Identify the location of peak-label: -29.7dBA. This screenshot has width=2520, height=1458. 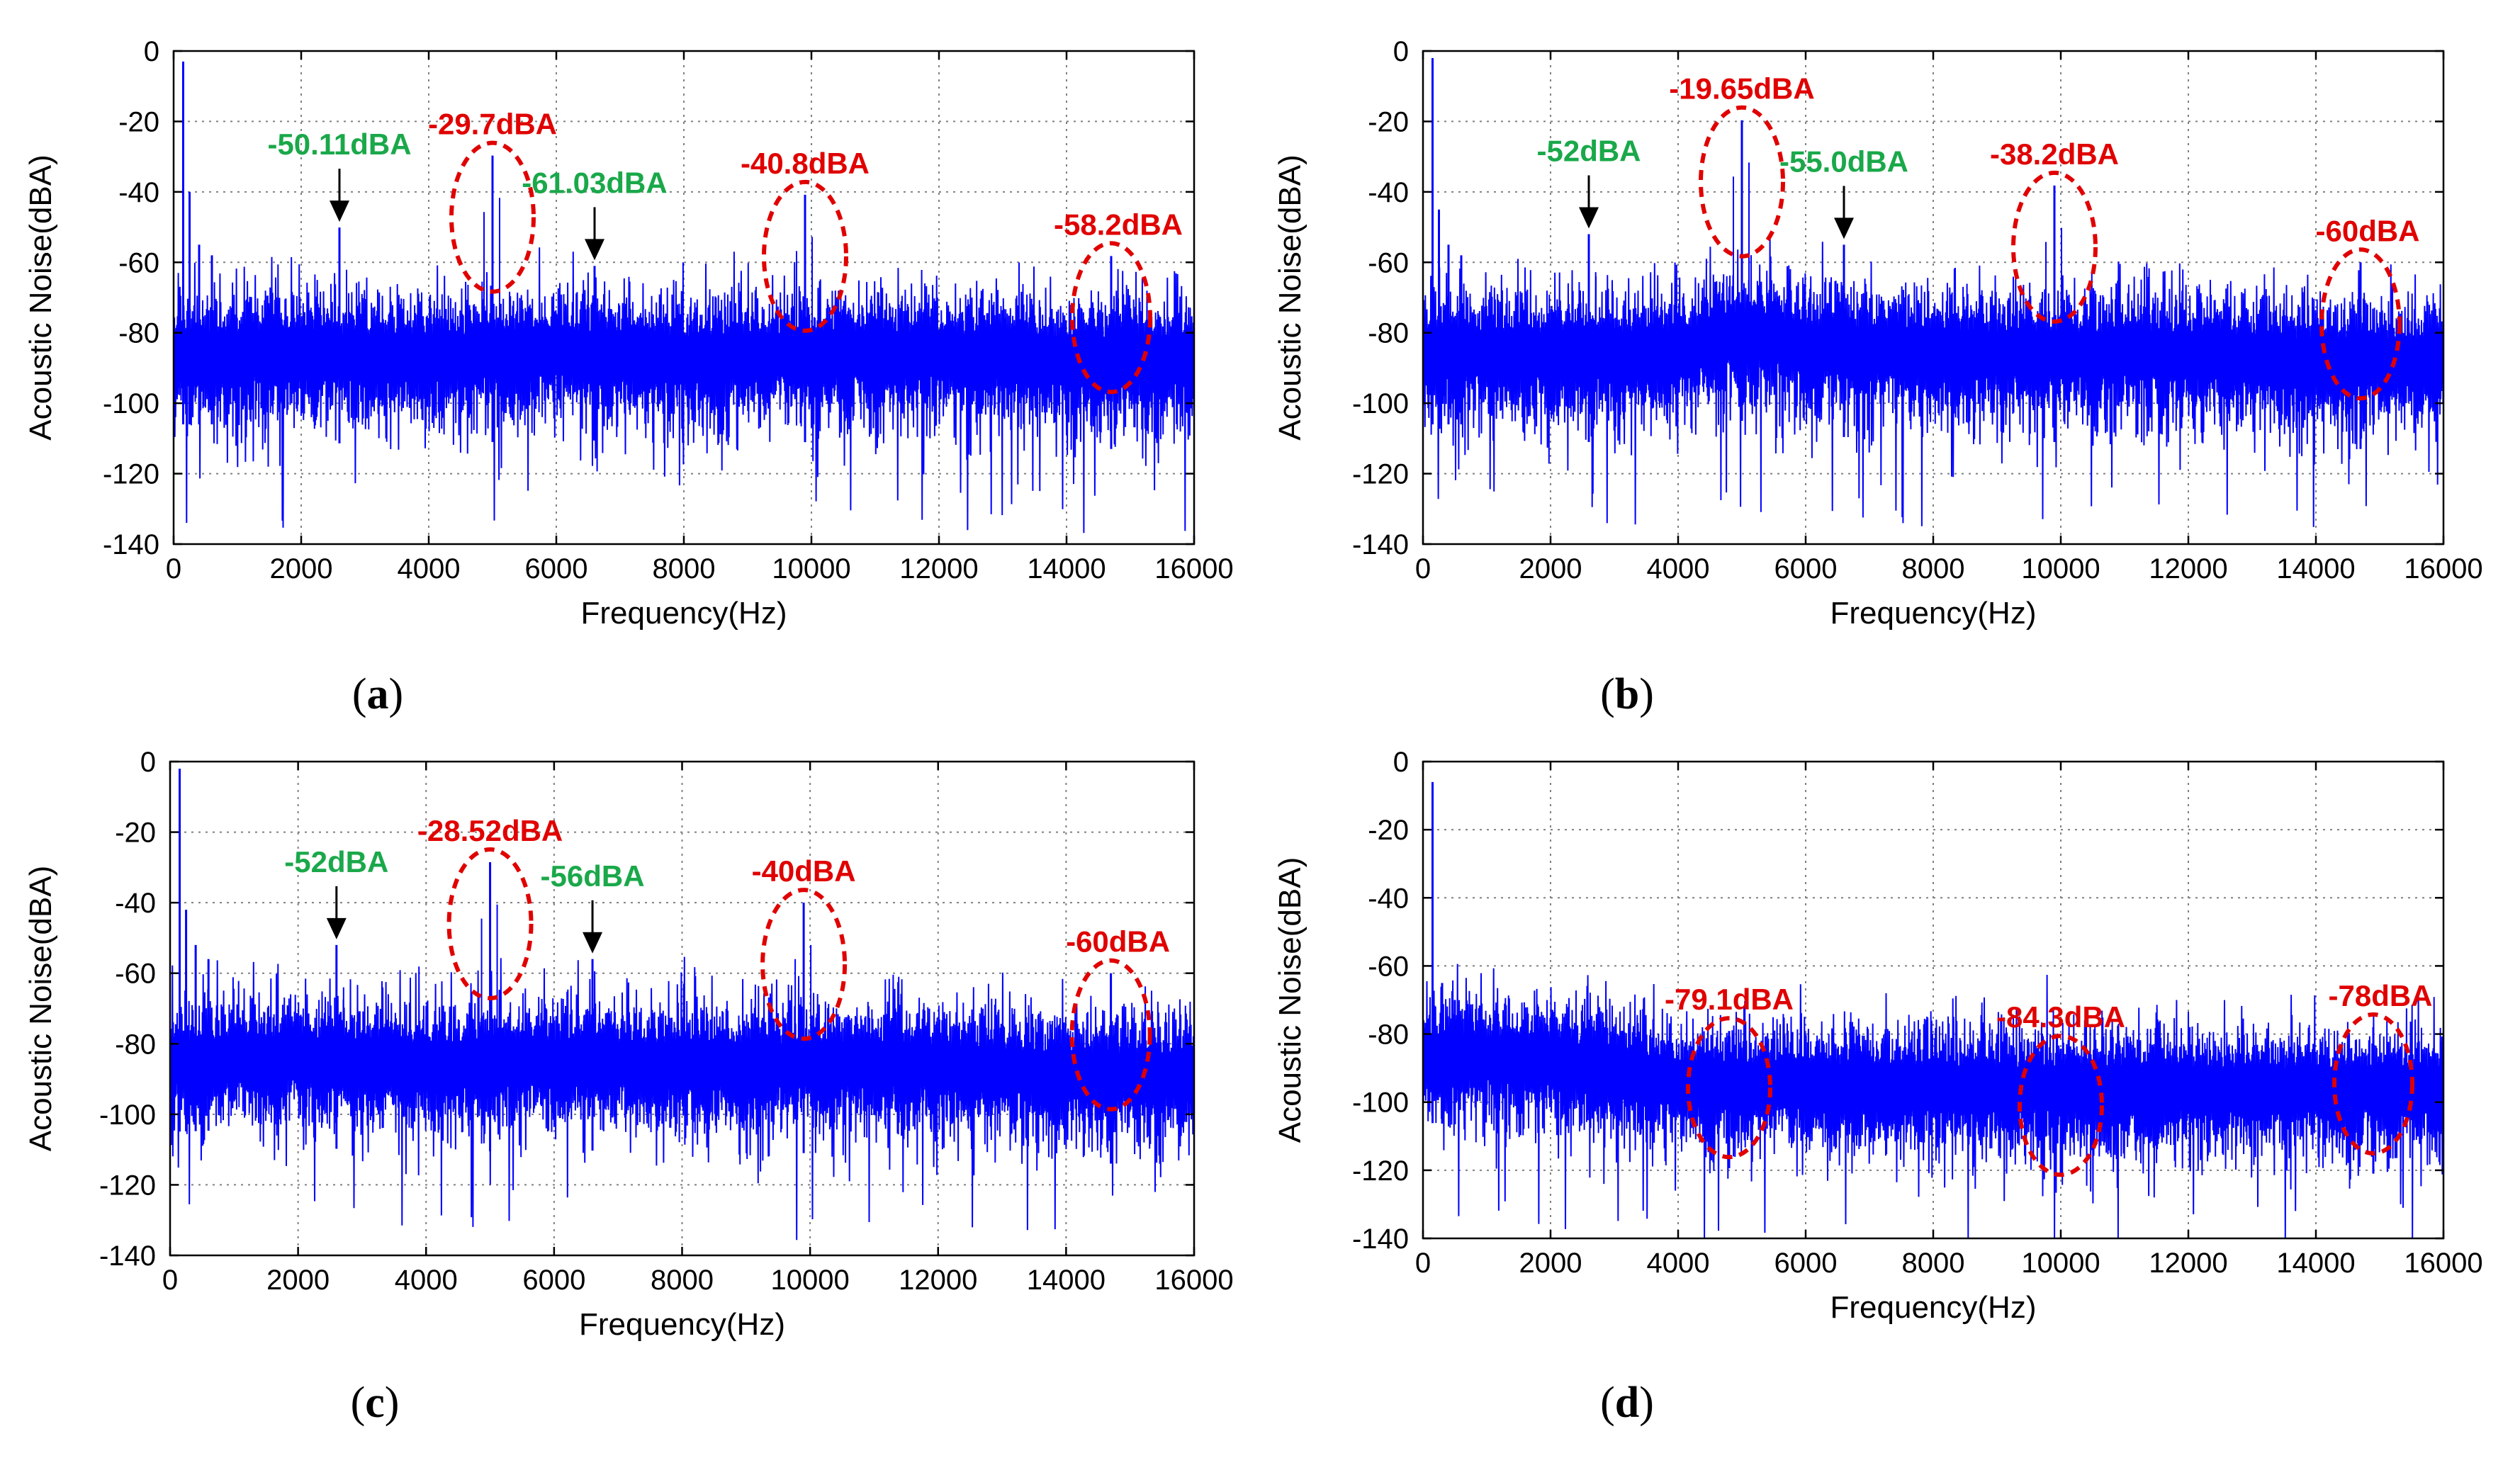
(492, 124).